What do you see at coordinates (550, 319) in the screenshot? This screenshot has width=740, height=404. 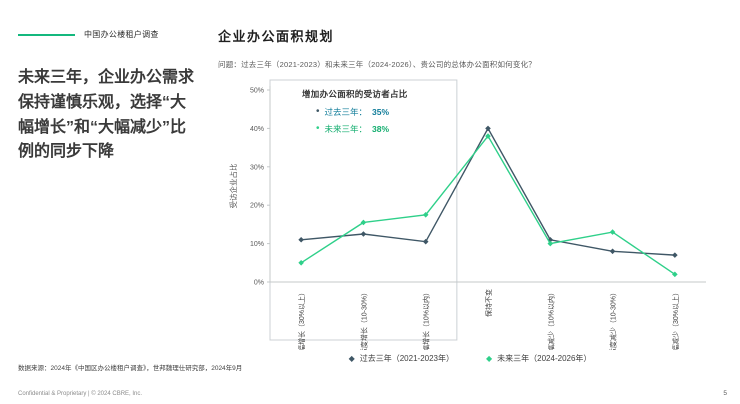 I see `x-tick-label: 小幅减少（10%以内）` at bounding box center [550, 319].